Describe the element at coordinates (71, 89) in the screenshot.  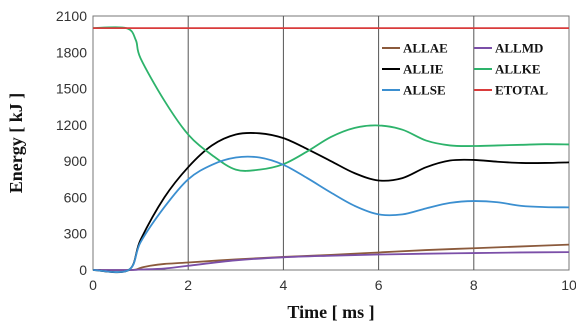
I see `y-tick-label: 1500` at that location.